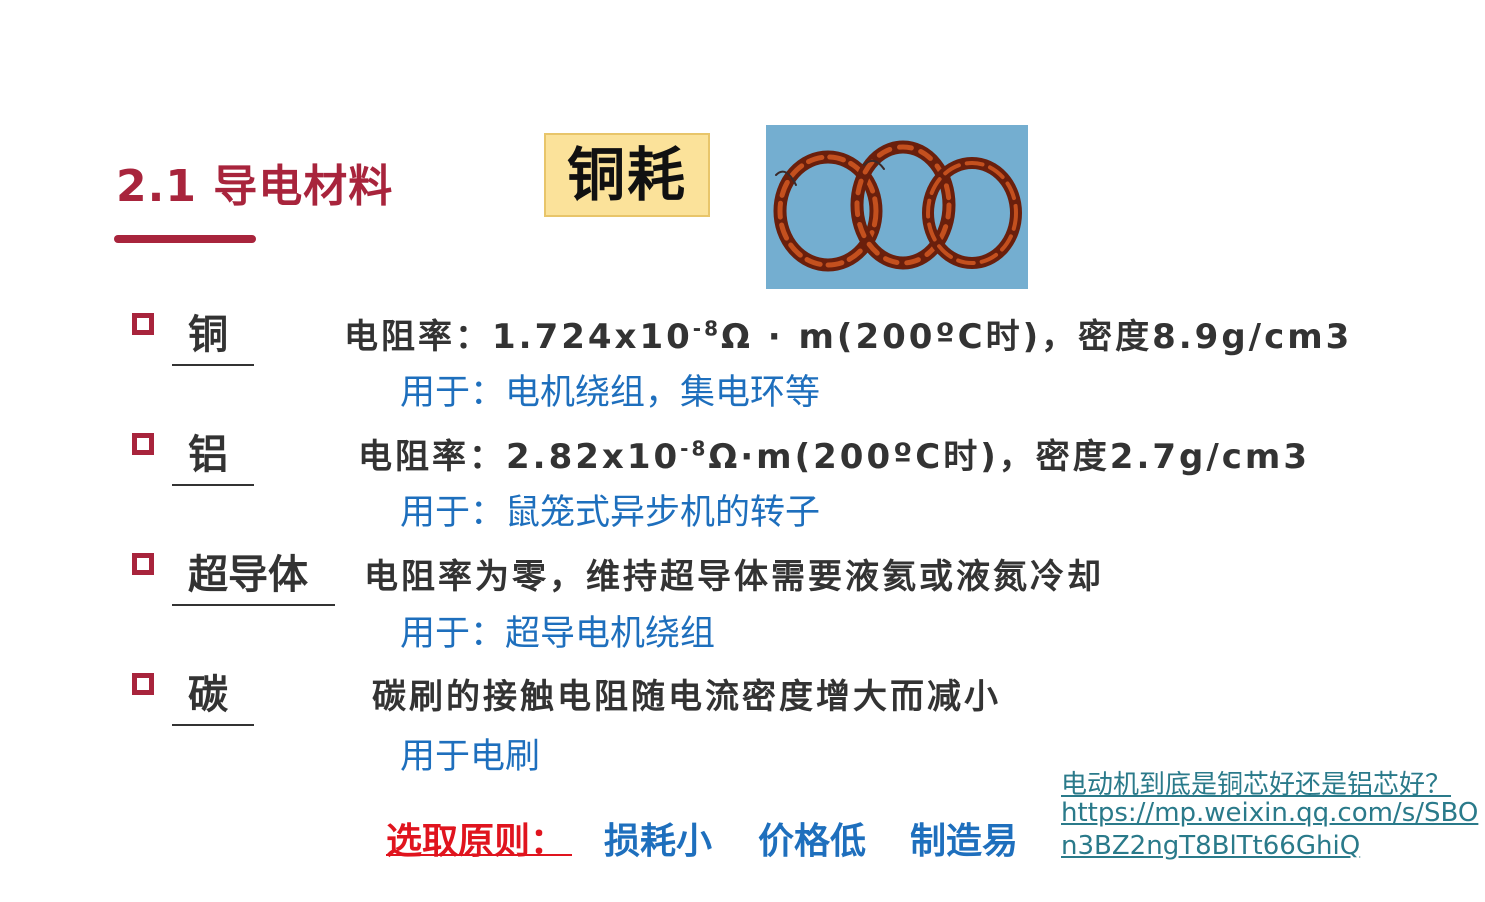 The height and width of the screenshot is (902, 1485). I want to click on reference-link-url-cont: n3BZ2ngT8BlTt66GhiQ, so click(1211, 846).